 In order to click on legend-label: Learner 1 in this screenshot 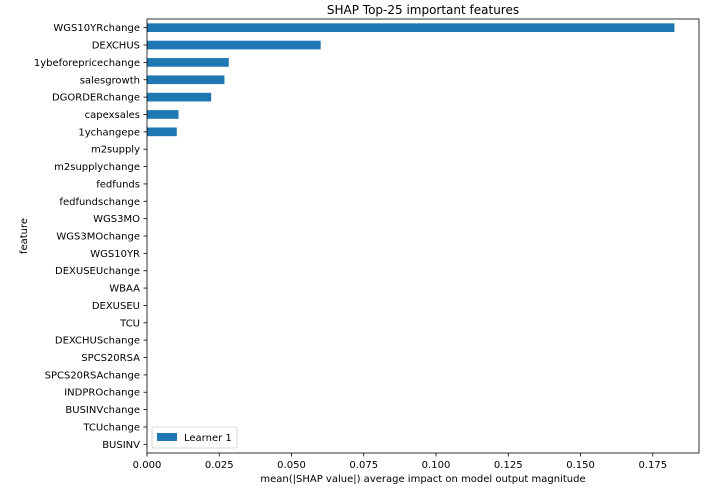, I will do `click(208, 438)`.